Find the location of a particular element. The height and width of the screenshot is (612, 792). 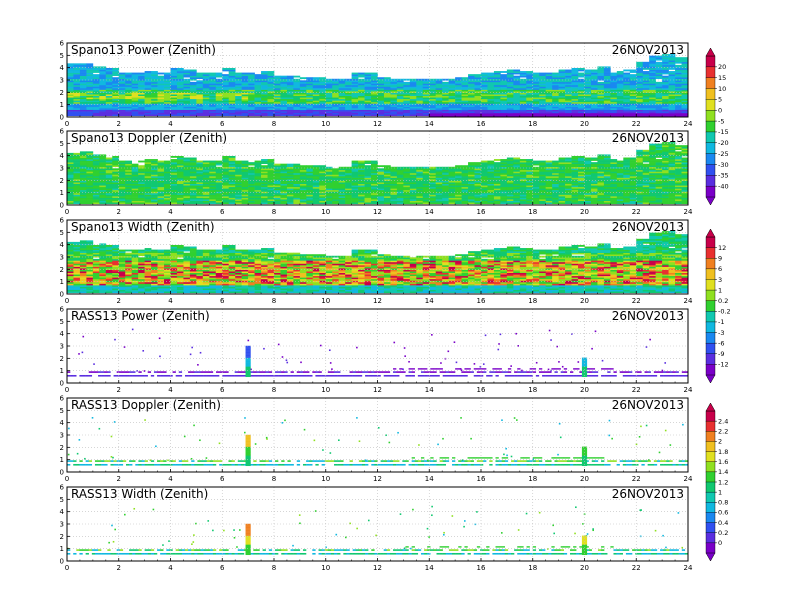

x-tick-label: 8 is located at coordinates (274, 124).